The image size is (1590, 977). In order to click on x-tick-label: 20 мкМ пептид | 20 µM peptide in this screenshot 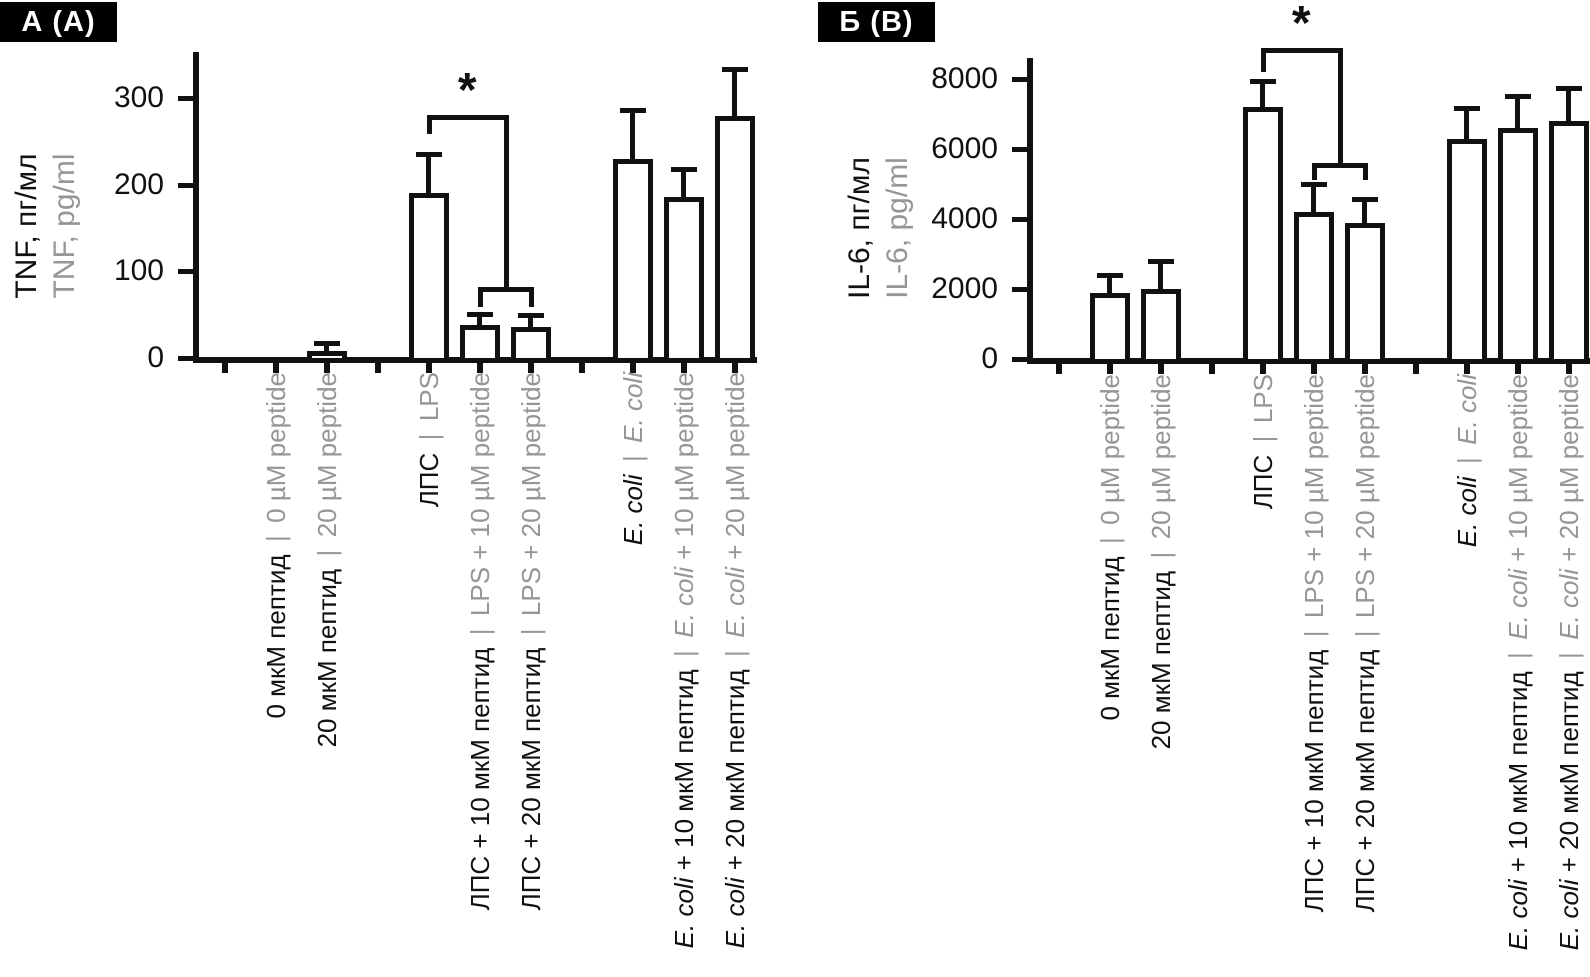, I will do `click(1161, 675)`.